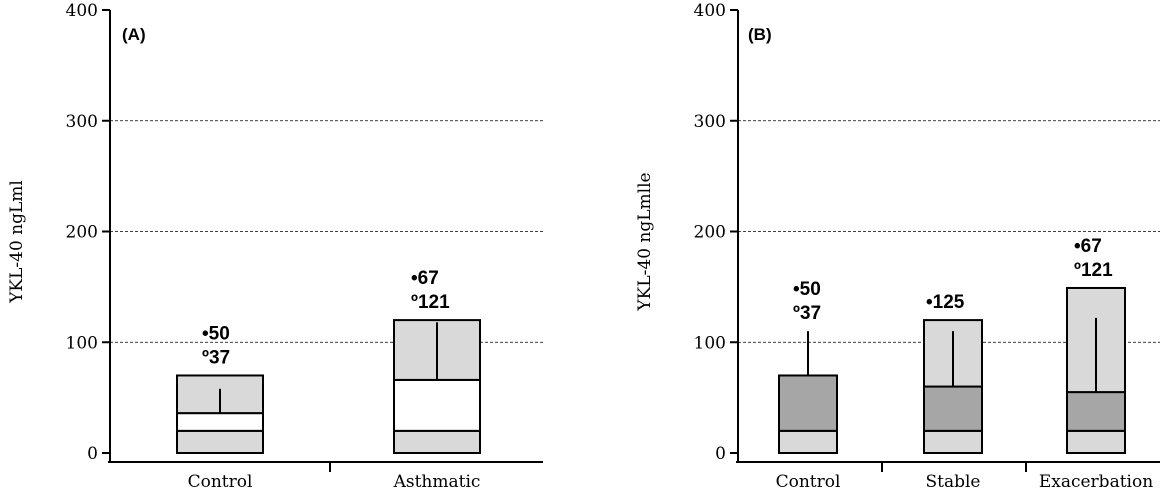 This screenshot has width=1167, height=490. What do you see at coordinates (17, 242) in the screenshot?
I see `y-axis-title: YKL-40 ngLml` at bounding box center [17, 242].